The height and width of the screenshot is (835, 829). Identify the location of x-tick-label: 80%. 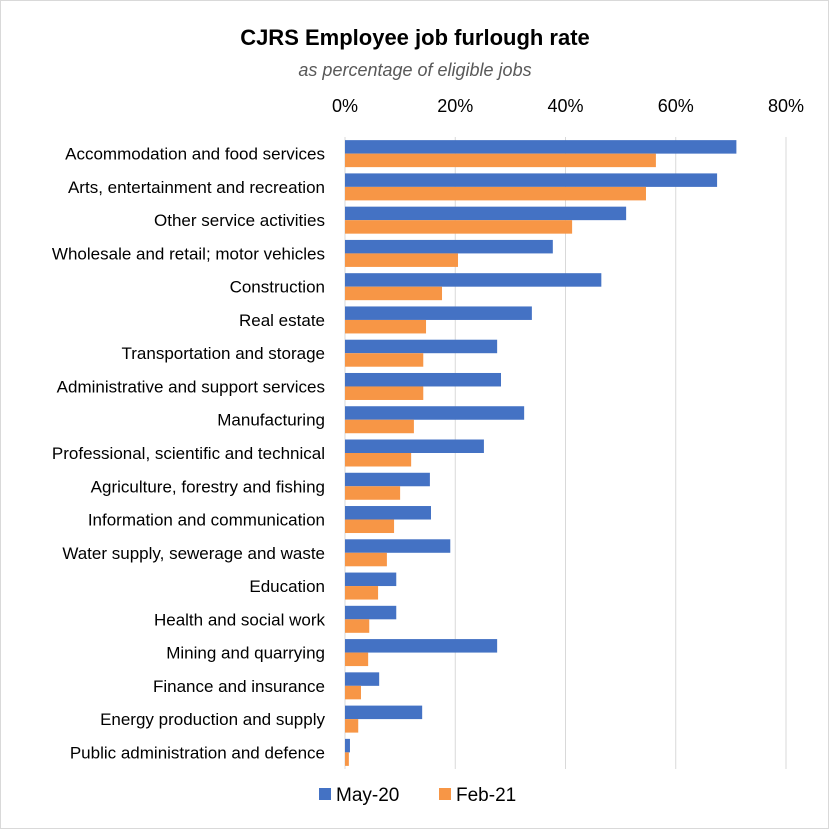
(786, 106).